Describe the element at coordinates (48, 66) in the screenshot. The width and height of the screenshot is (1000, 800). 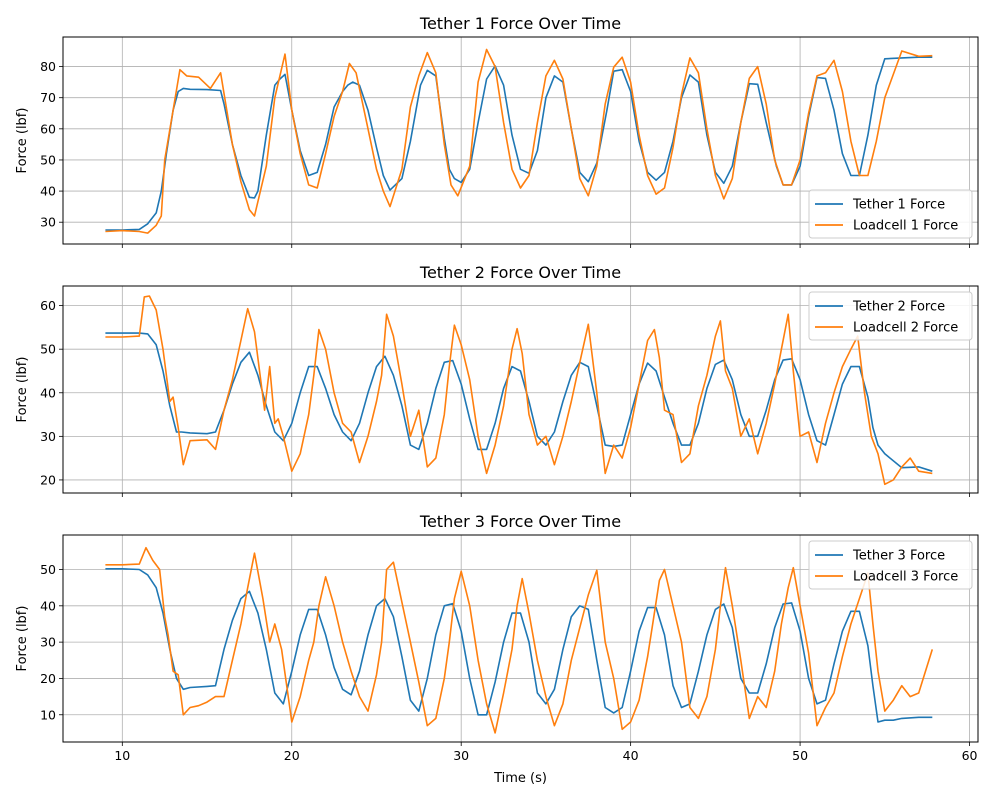
I see `y-tick-label: 80` at that location.